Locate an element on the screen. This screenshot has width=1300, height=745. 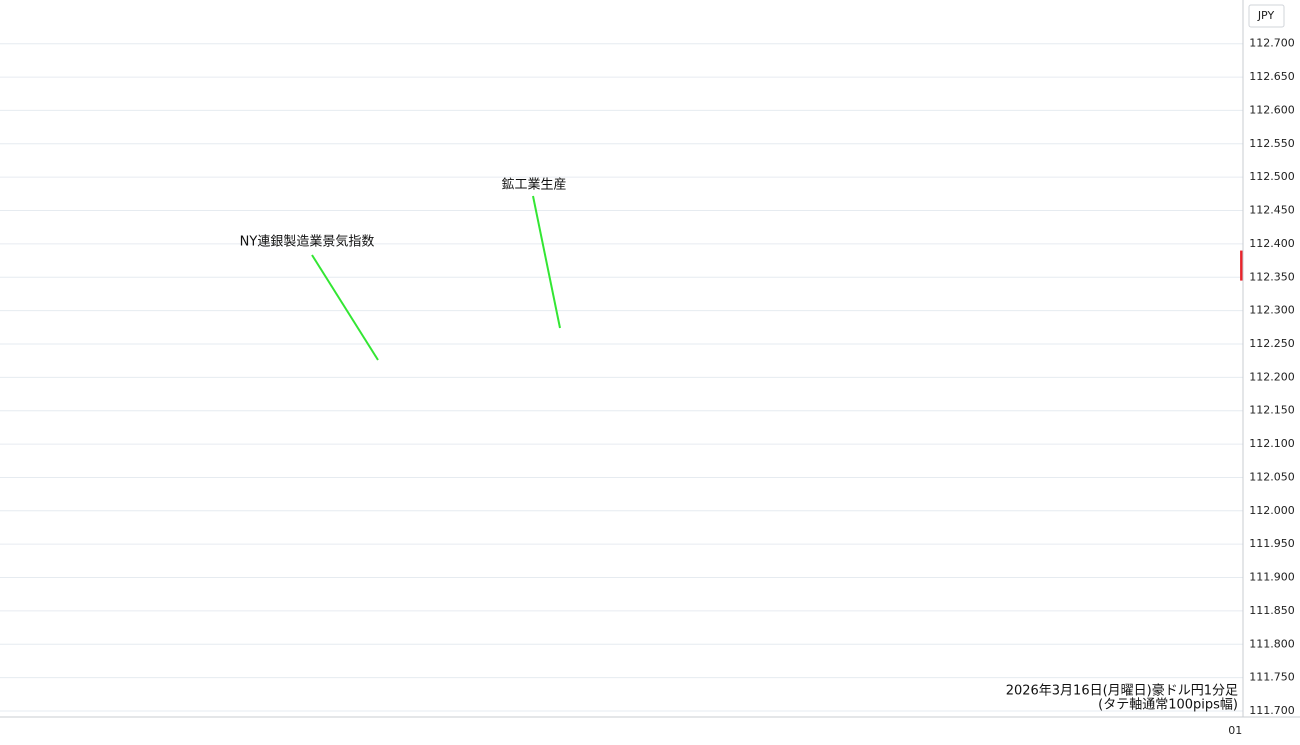
y-tick-label: 112.250 is located at coordinates (1272, 343).